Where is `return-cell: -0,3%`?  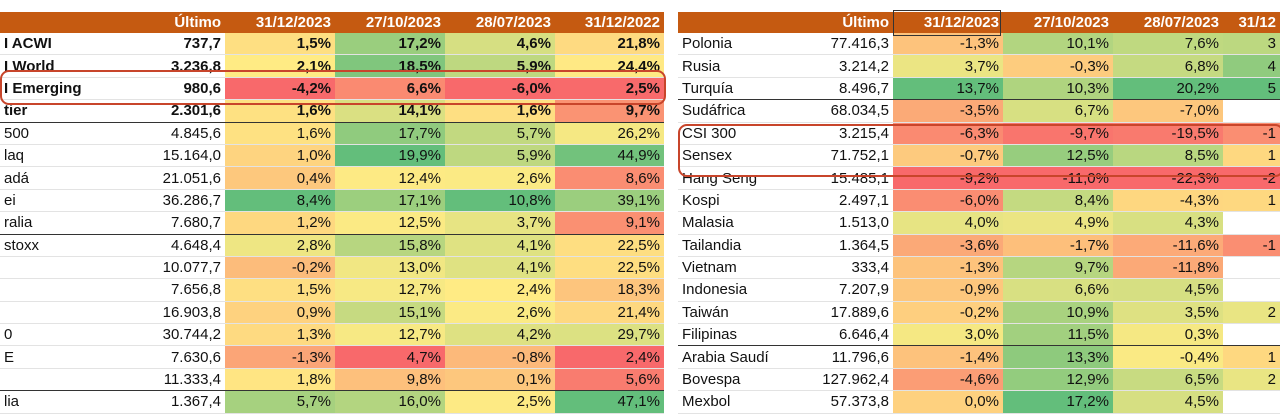
return-cell: -0,3% is located at coordinates (1058, 66).